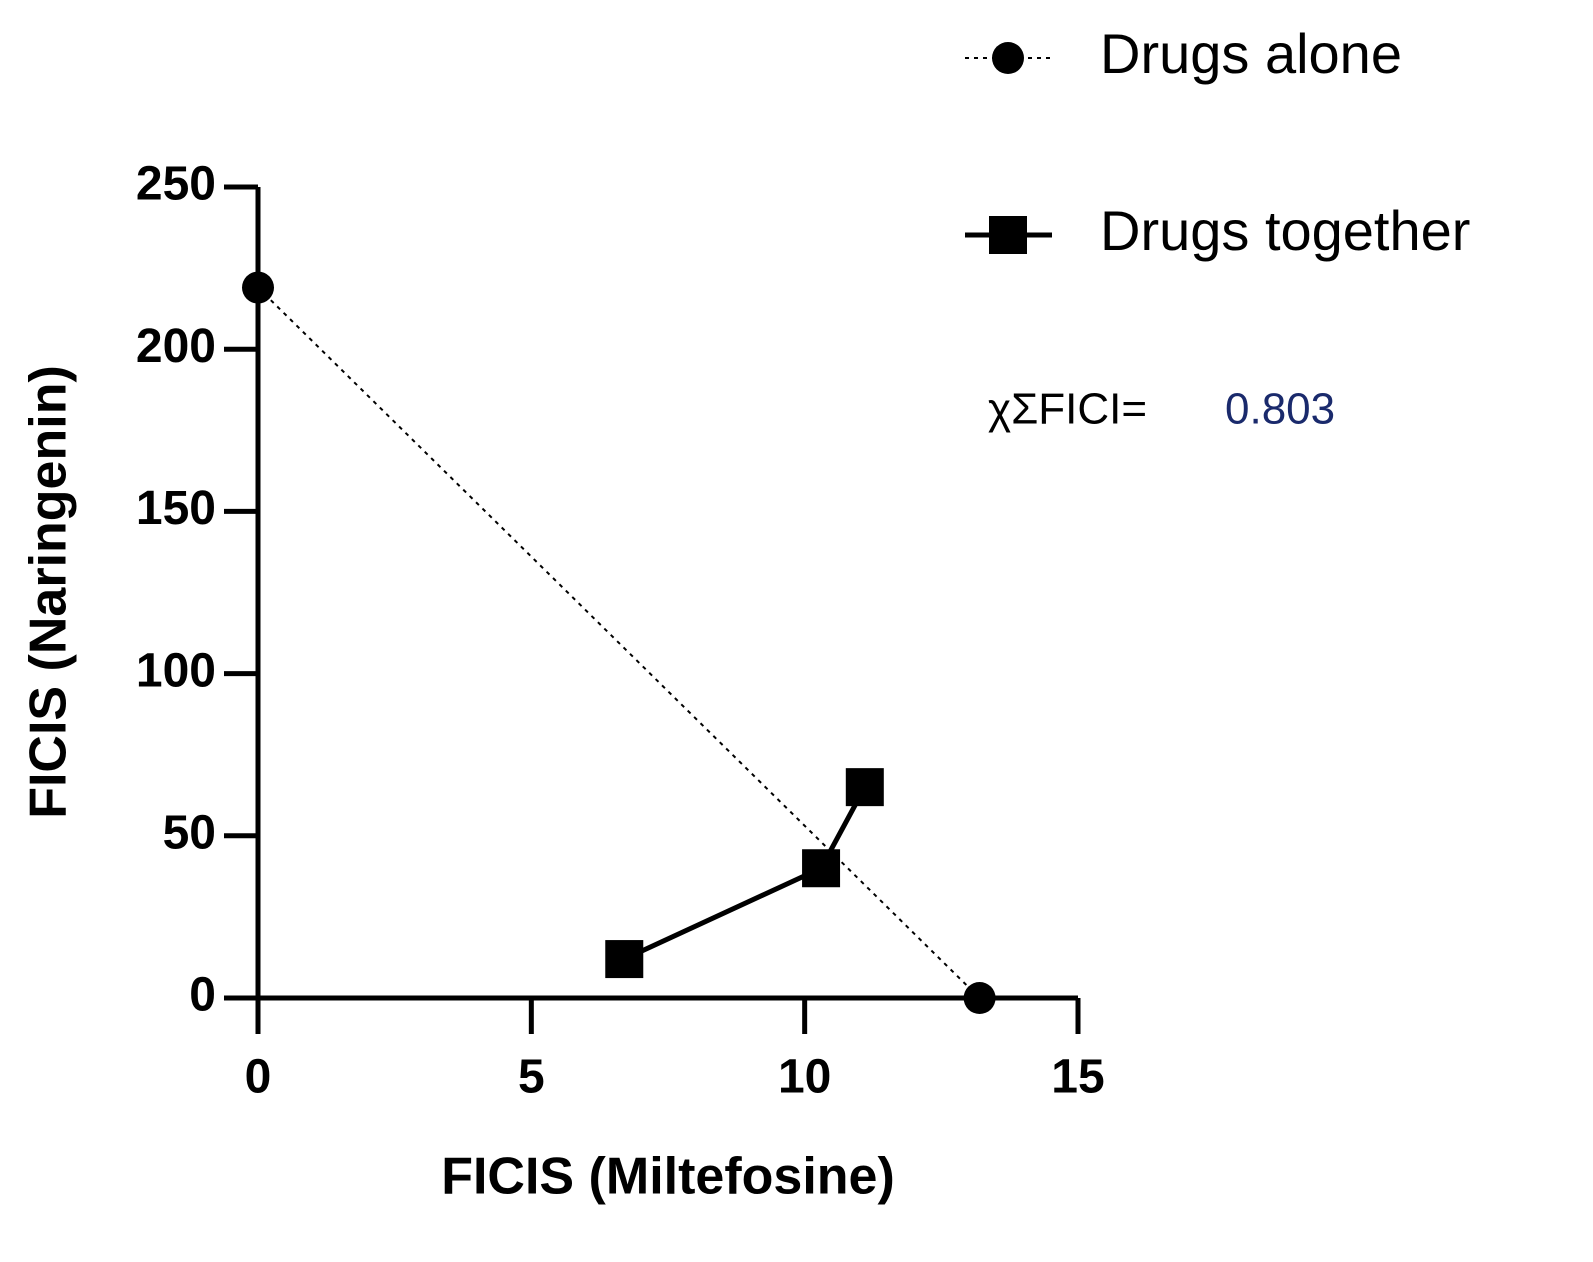 This screenshot has height=1262, width=1593. What do you see at coordinates (1067, 409) in the screenshot?
I see `annotation: χΣFICI=` at bounding box center [1067, 409].